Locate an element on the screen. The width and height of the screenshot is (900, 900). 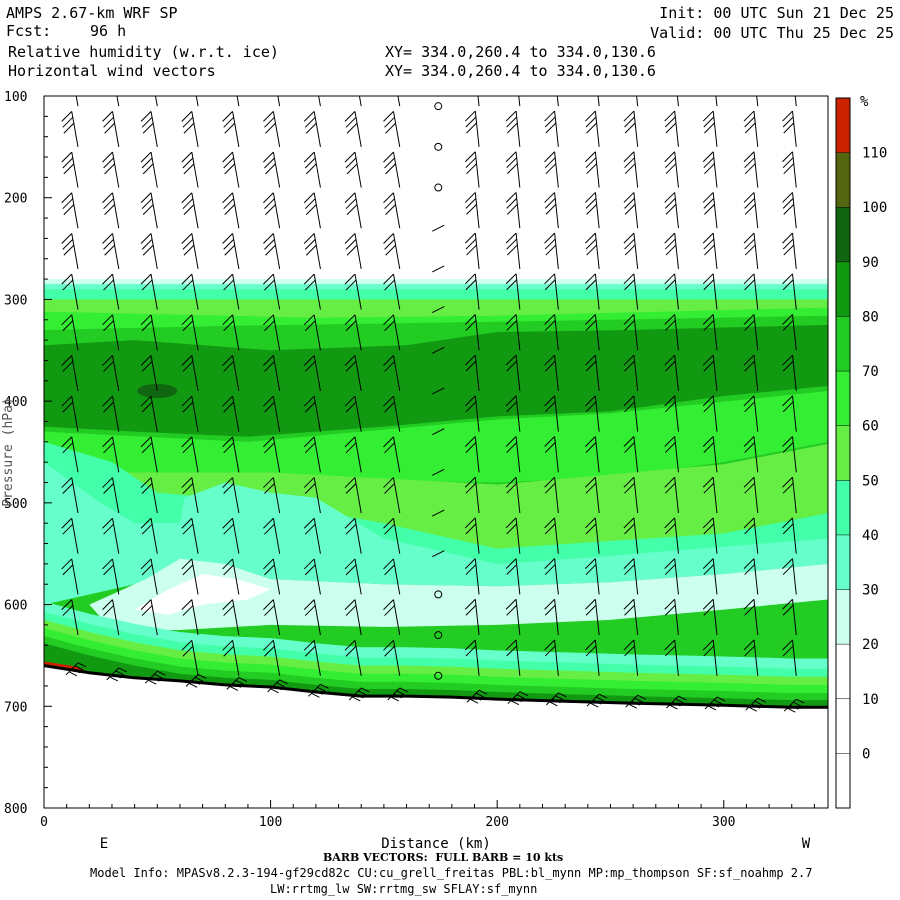
xy-line-2: XY= 334.0,260.4 to 334.0,130.6 is located at coordinates (520, 71).